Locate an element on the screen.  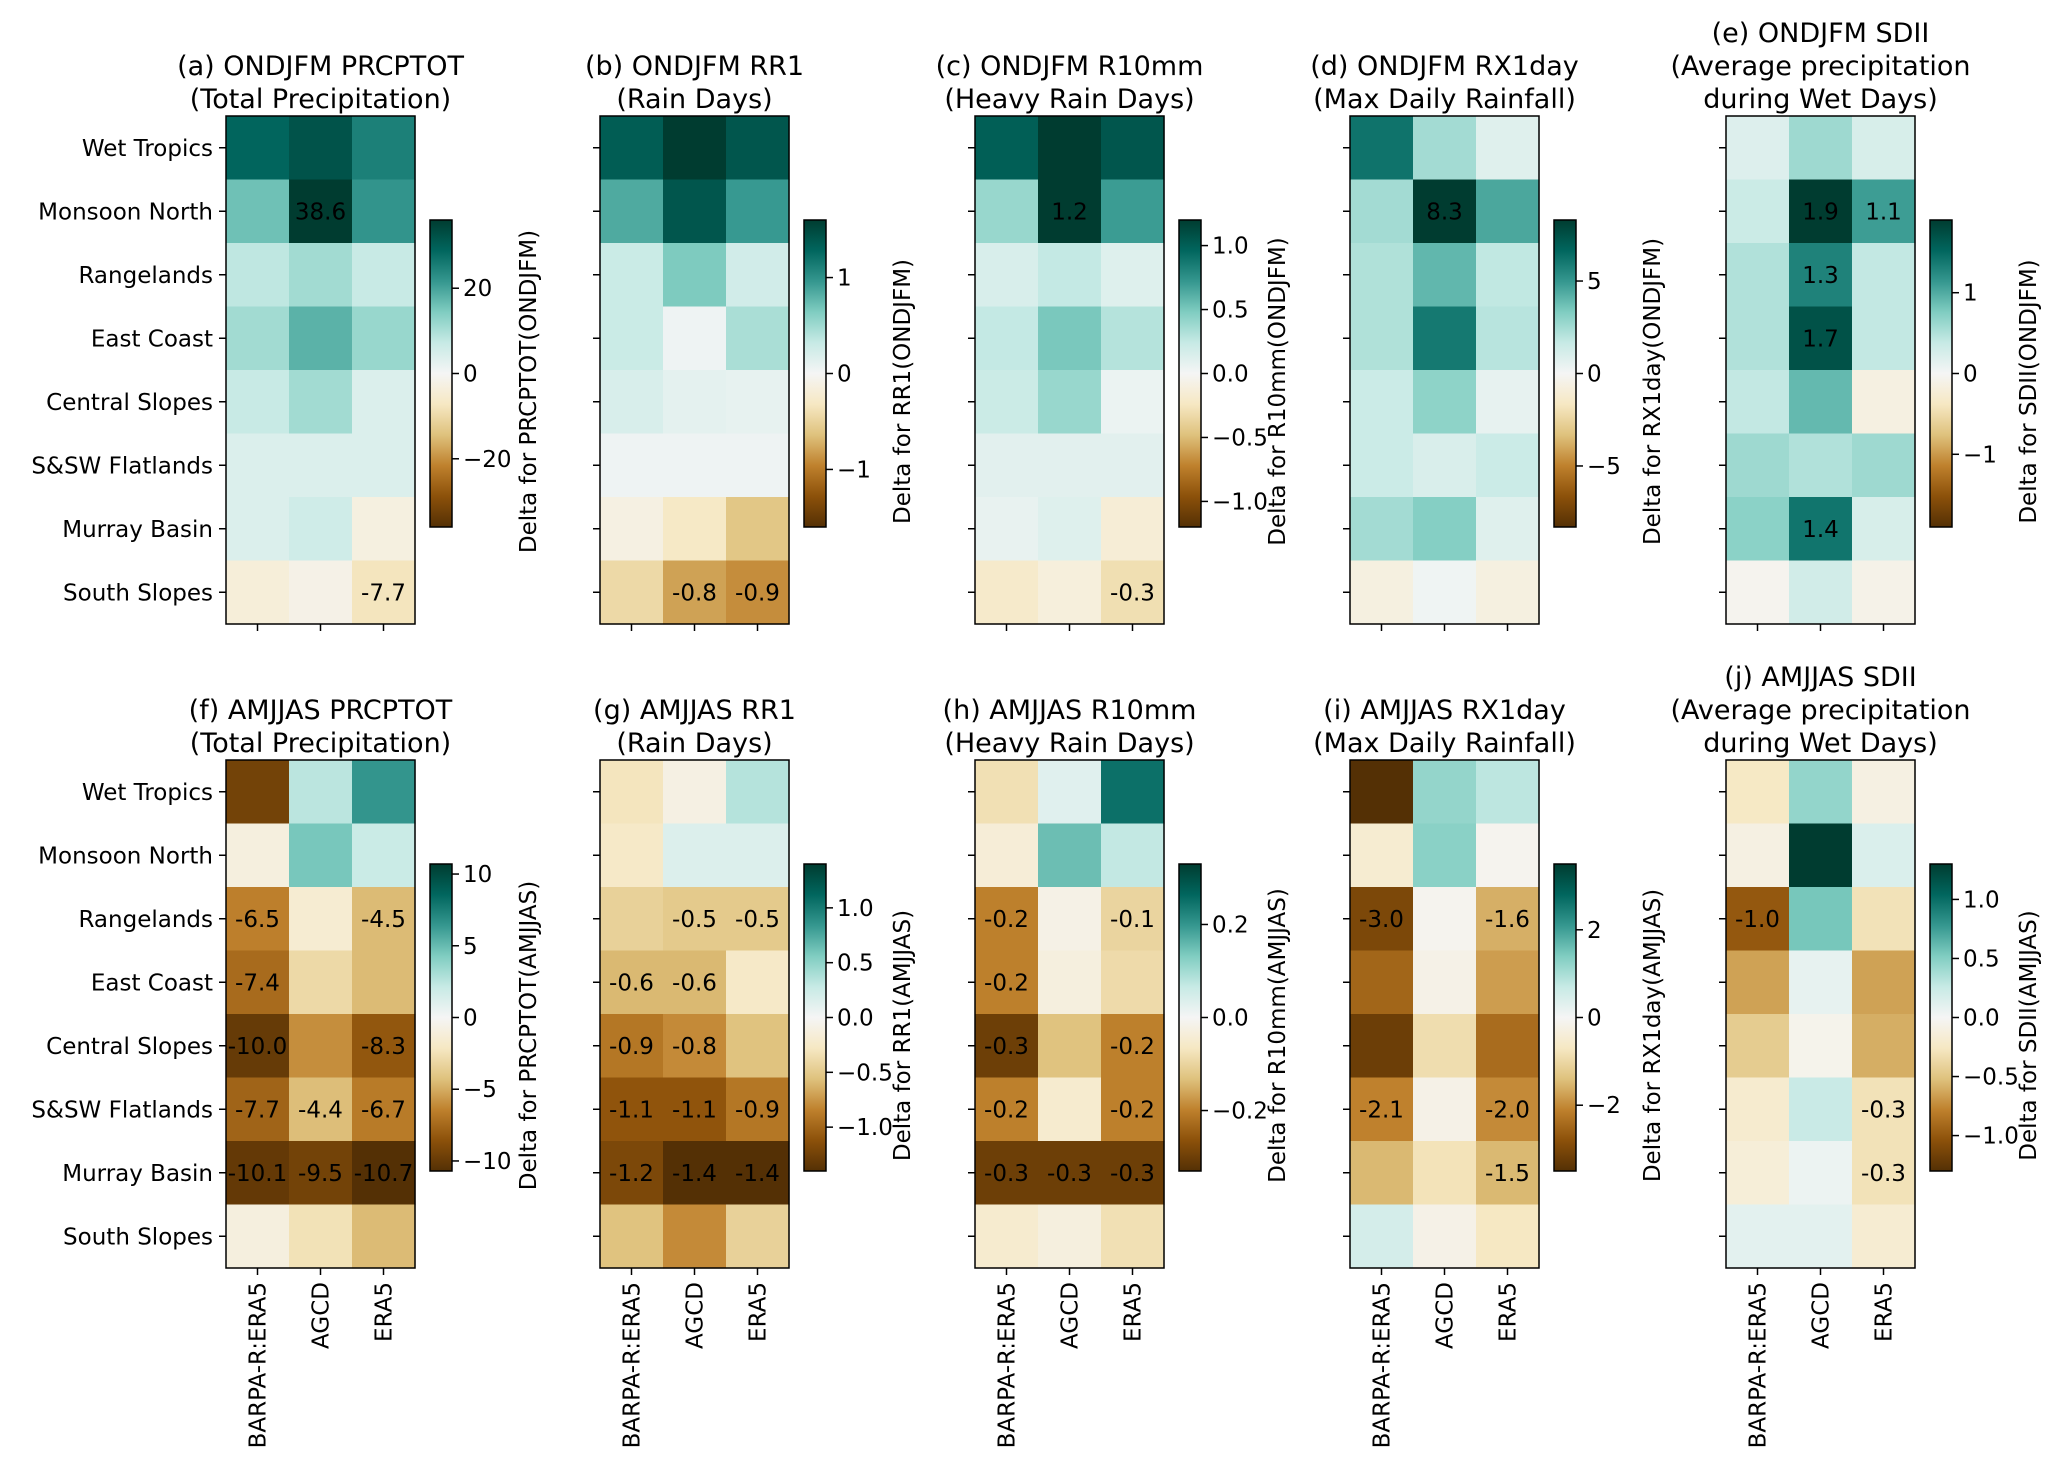
cell-value-label: 1.9 is located at coordinates (1820, 212).